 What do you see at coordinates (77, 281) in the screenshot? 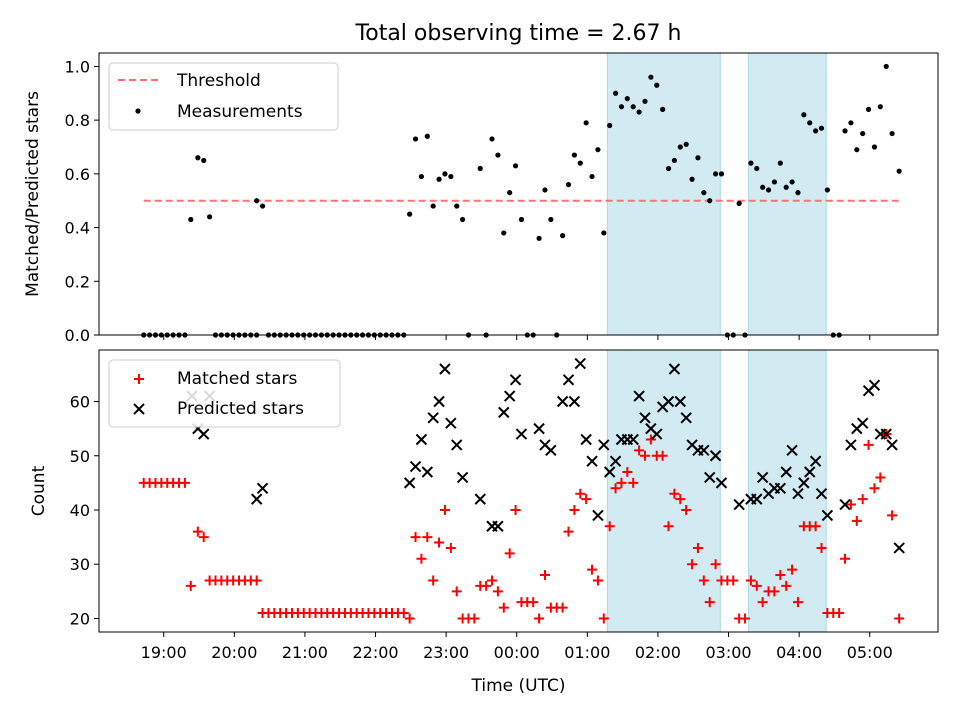
I see `top-y-tick-label: 0.2` at bounding box center [77, 281].